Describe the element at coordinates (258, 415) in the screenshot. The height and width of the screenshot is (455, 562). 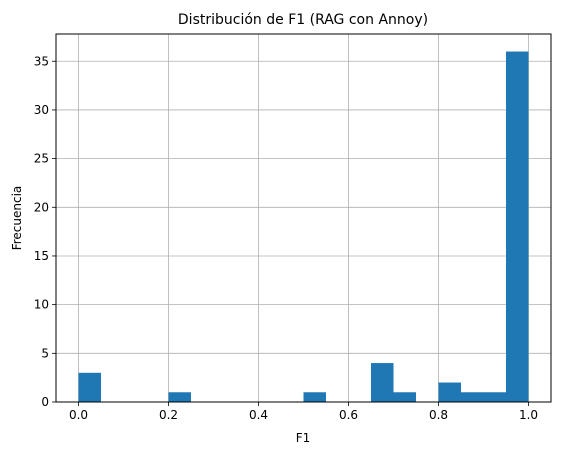
I see `x-tick-label-2: 0.4` at that location.